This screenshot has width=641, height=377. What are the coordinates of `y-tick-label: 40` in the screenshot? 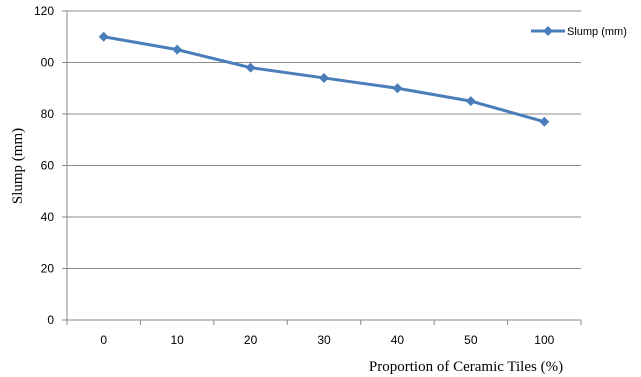 It's located at (48, 217).